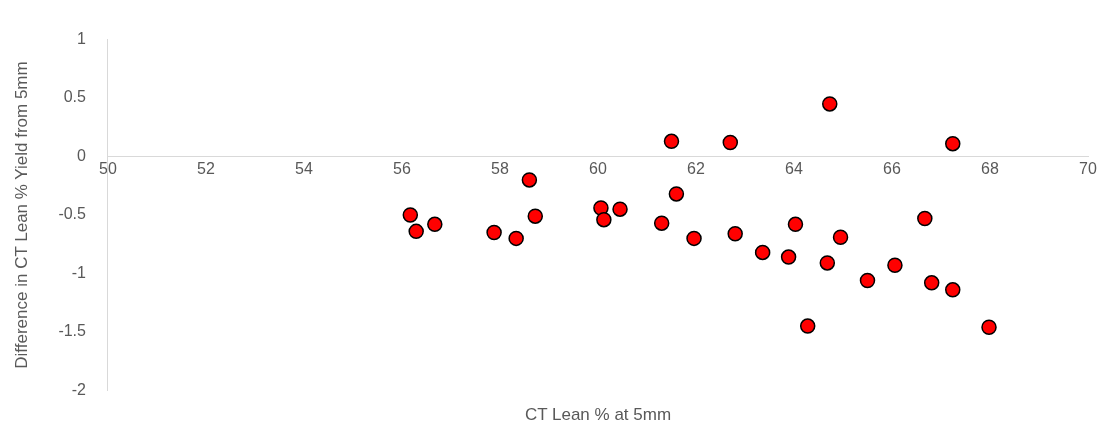 The image size is (1118, 430). Describe the element at coordinates (75, 97) in the screenshot. I see `y-tick-label: 0.5` at that location.